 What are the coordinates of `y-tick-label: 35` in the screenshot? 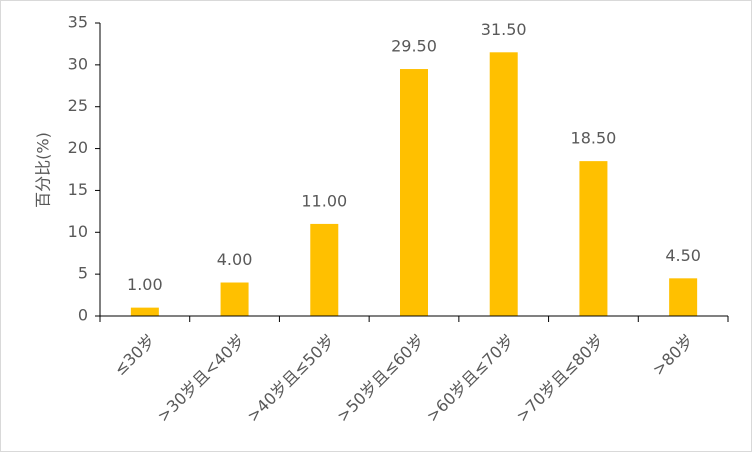 It's located at (78, 22).